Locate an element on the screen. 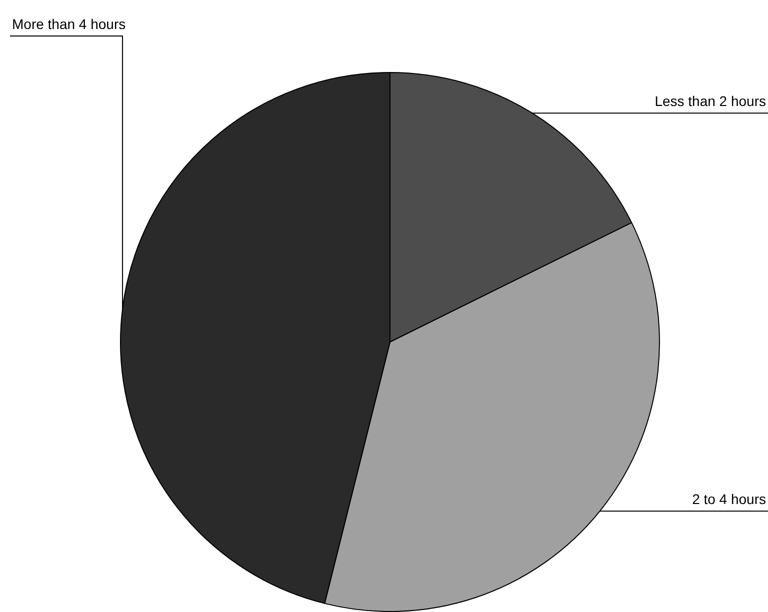 This screenshot has width=768, height=612. slice-label: Less than 2 hours is located at coordinates (710, 100).